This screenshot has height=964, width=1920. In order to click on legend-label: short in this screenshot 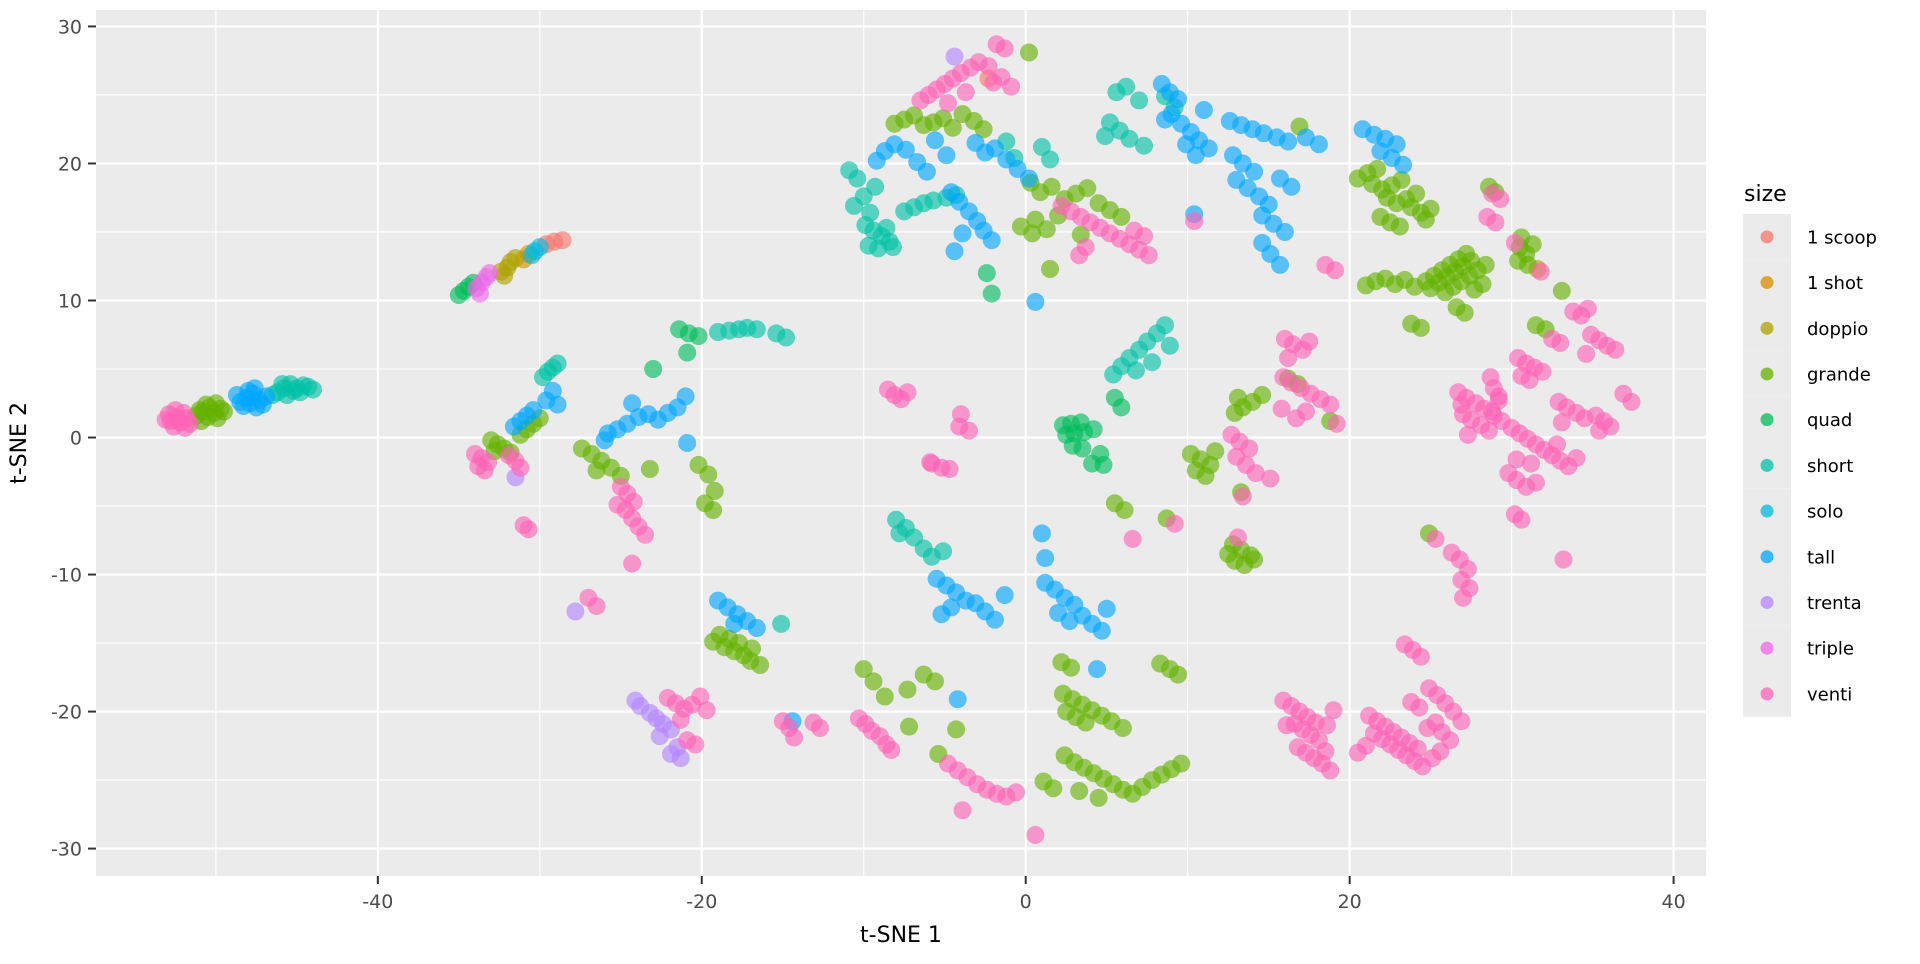, I will do `click(1830, 466)`.